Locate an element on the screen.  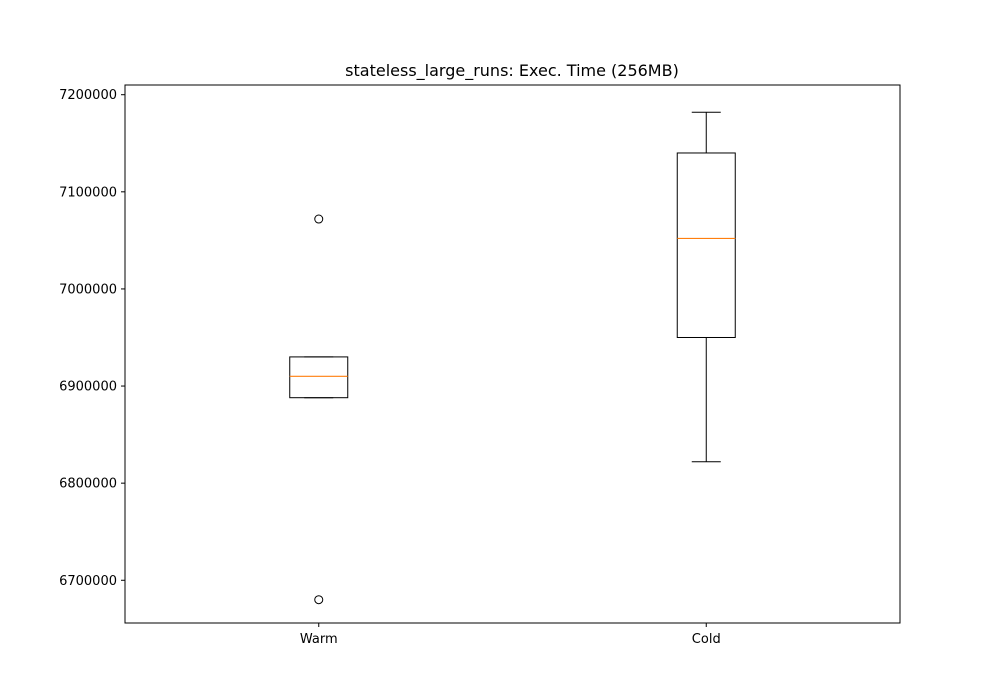
y-tick-label: 7200000 is located at coordinates (88, 95).